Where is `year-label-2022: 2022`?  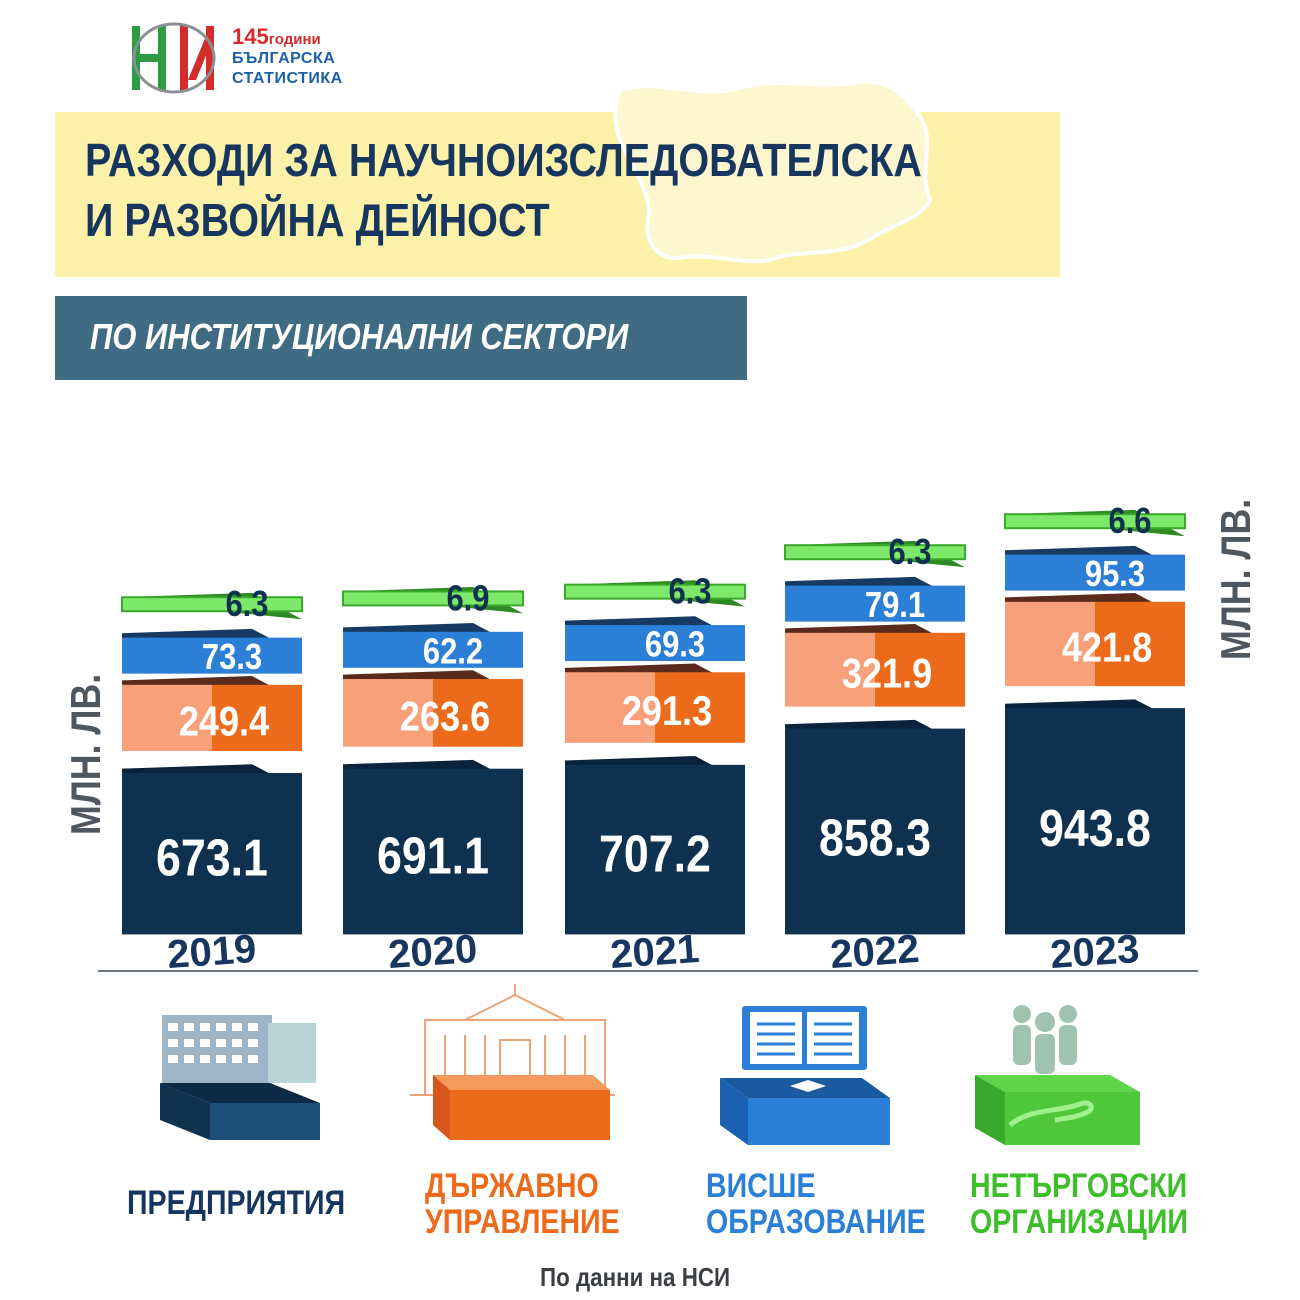
year-label-2022: 2022 is located at coordinates (875, 952).